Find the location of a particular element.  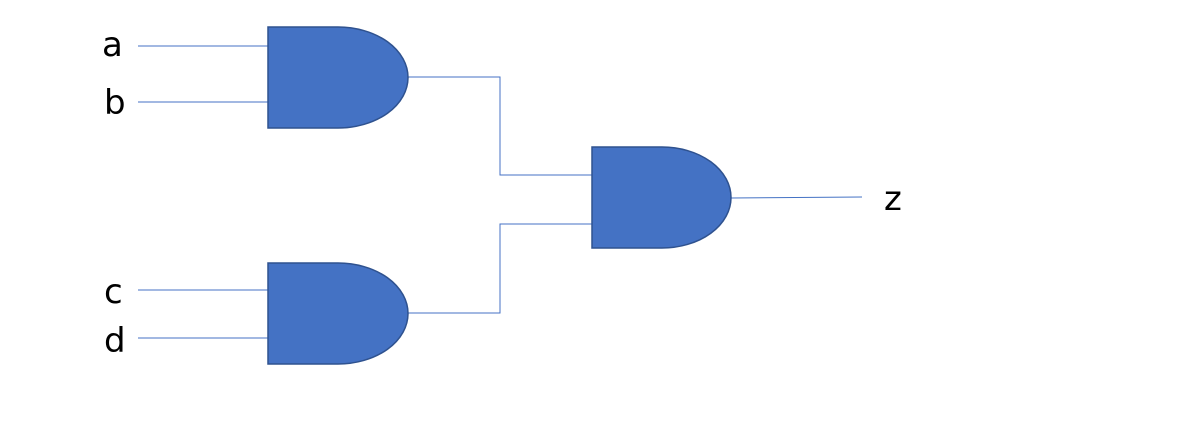

input-label-b: b is located at coordinates (115, 103).